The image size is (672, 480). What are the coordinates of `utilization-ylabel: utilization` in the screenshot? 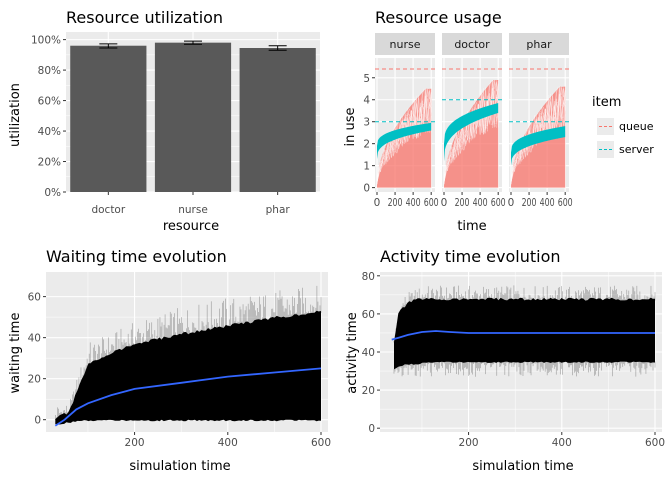 It's located at (15, 115).